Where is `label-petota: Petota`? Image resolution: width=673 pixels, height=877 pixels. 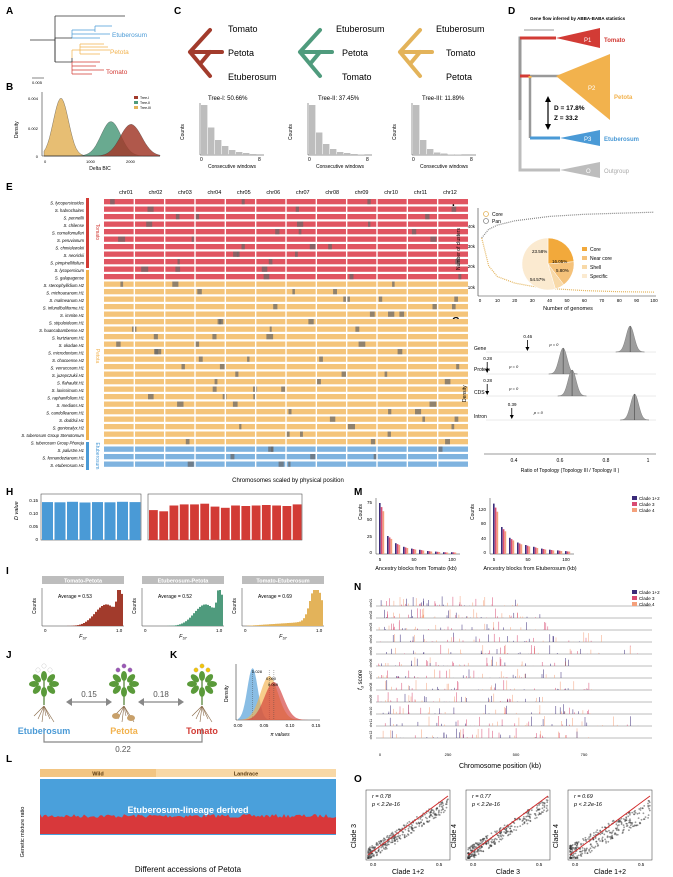
label-petota: Petota is located at coordinates (119, 52).